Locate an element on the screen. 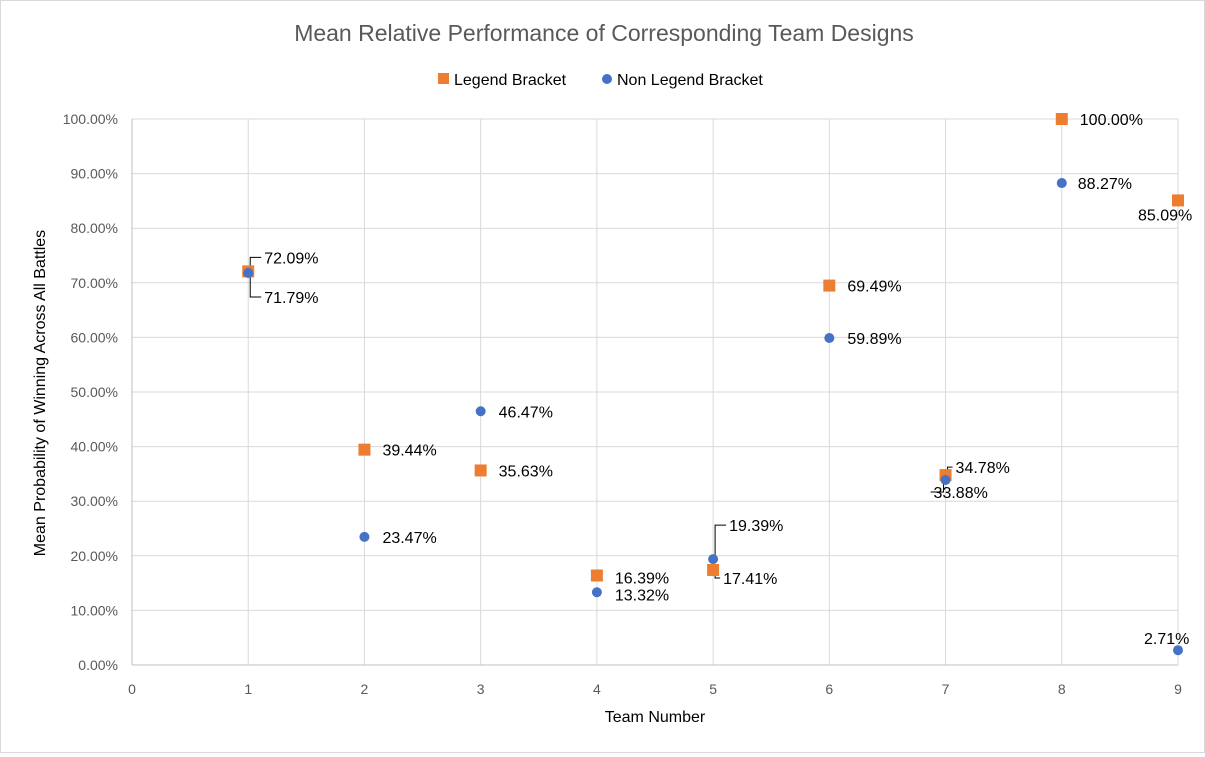 The height and width of the screenshot is (757, 1205). legend-marker-non-legend-bracket is located at coordinates (607, 79).